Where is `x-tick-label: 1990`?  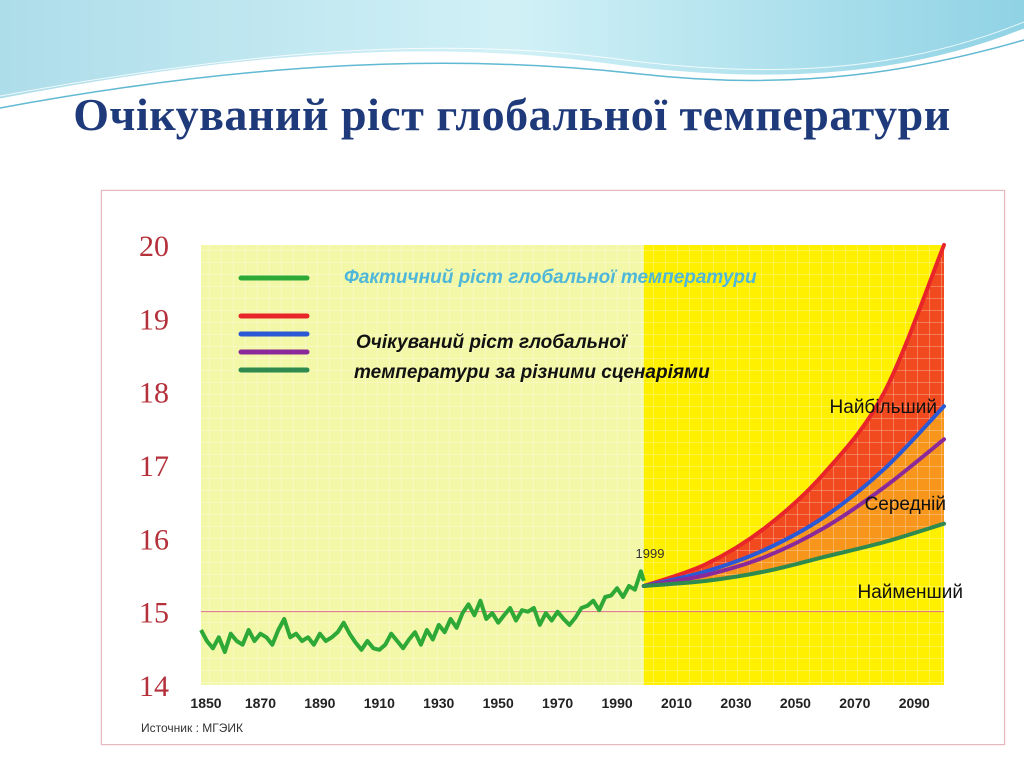 x-tick-label: 1990 is located at coordinates (617, 703).